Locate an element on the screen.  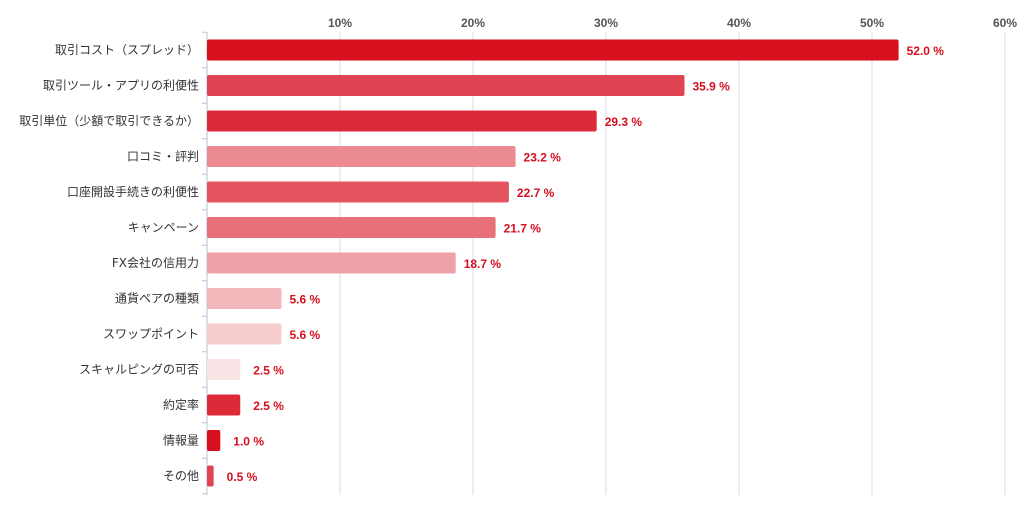
data-label: 22.7 % is located at coordinates (536, 193).